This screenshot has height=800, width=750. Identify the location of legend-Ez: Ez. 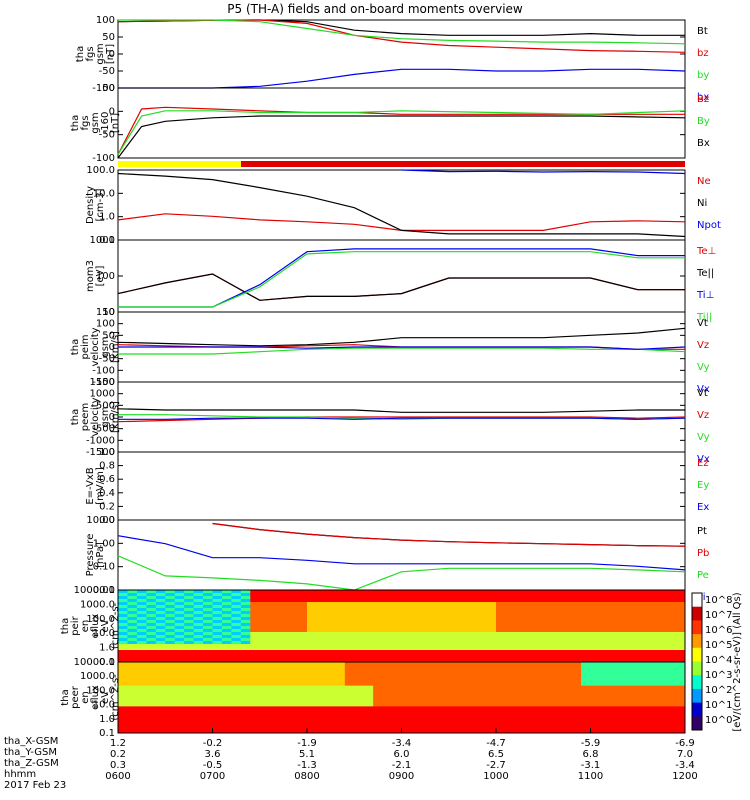
(703, 463).